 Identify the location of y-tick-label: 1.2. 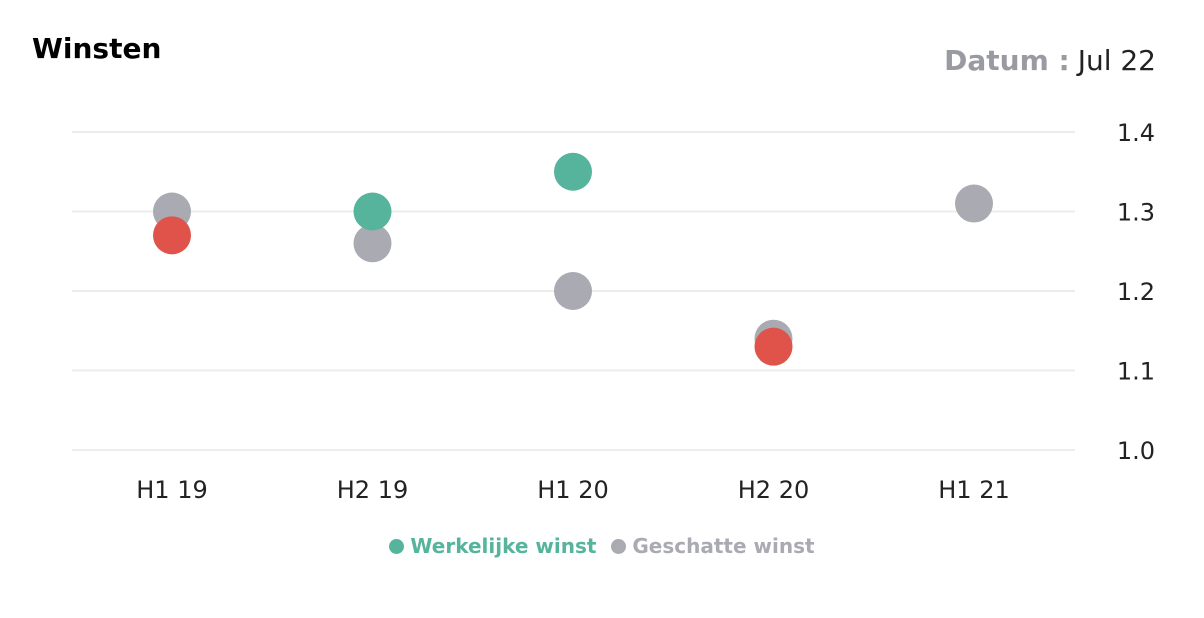
(1136, 292).